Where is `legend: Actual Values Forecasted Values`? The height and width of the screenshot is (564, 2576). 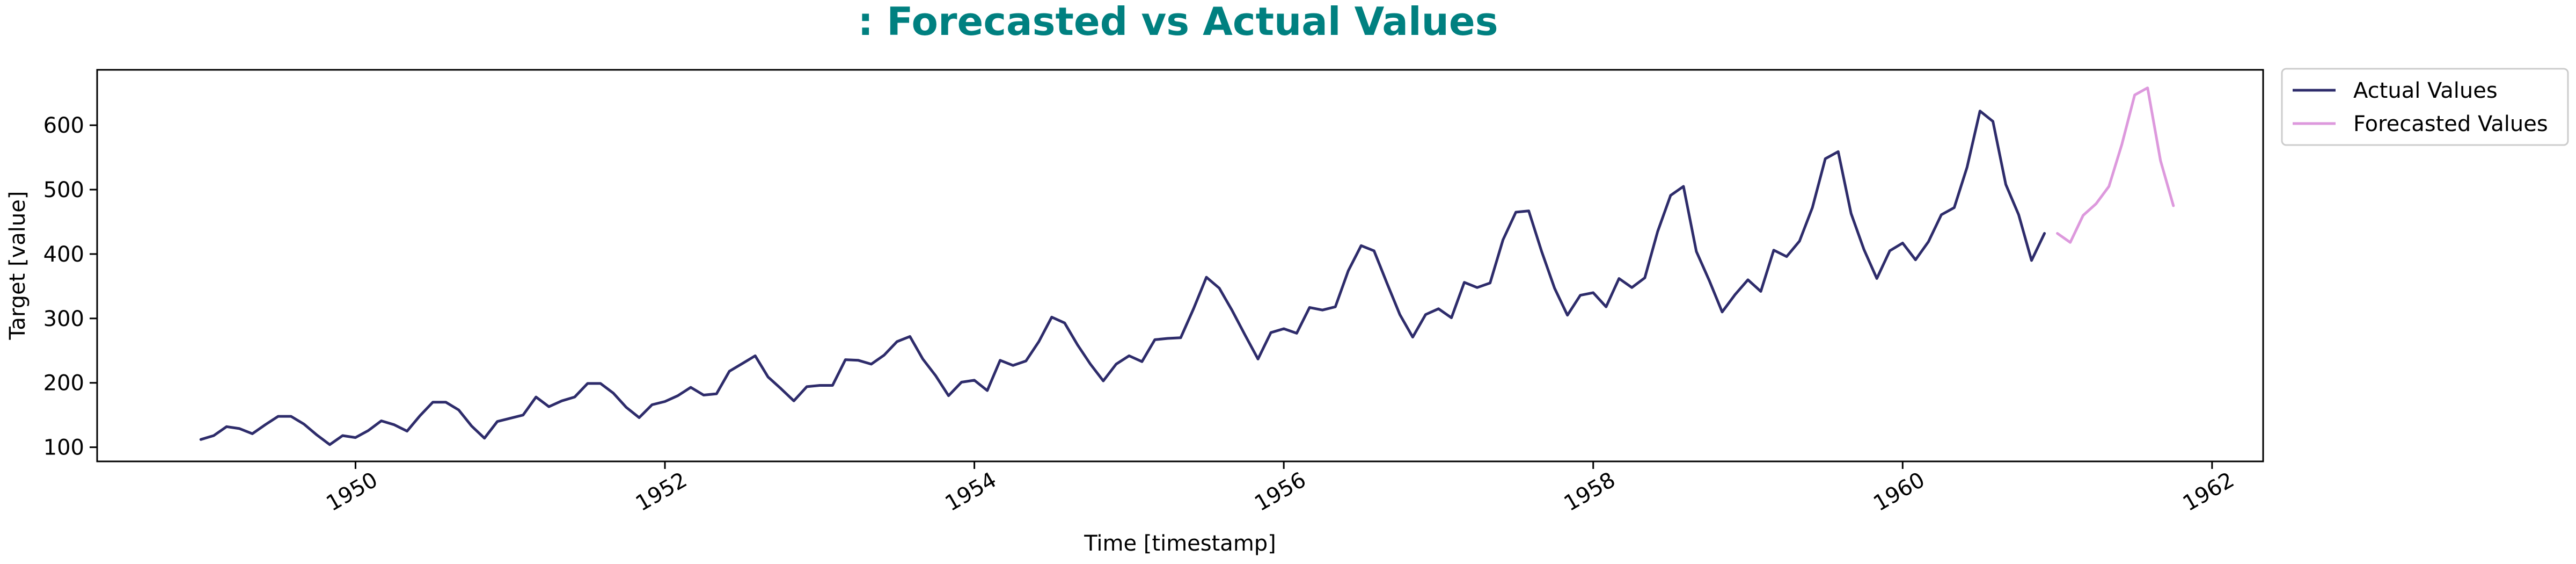 legend: Actual Values Forecasted Values is located at coordinates (2425, 107).